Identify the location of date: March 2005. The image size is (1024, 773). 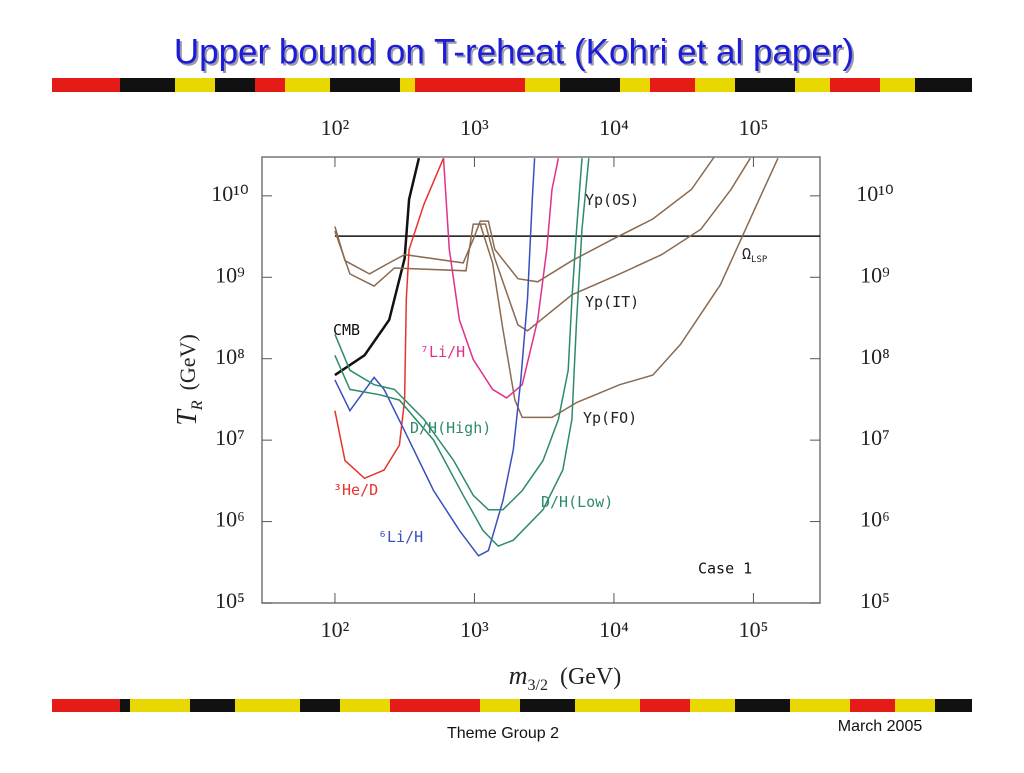
(880, 726).